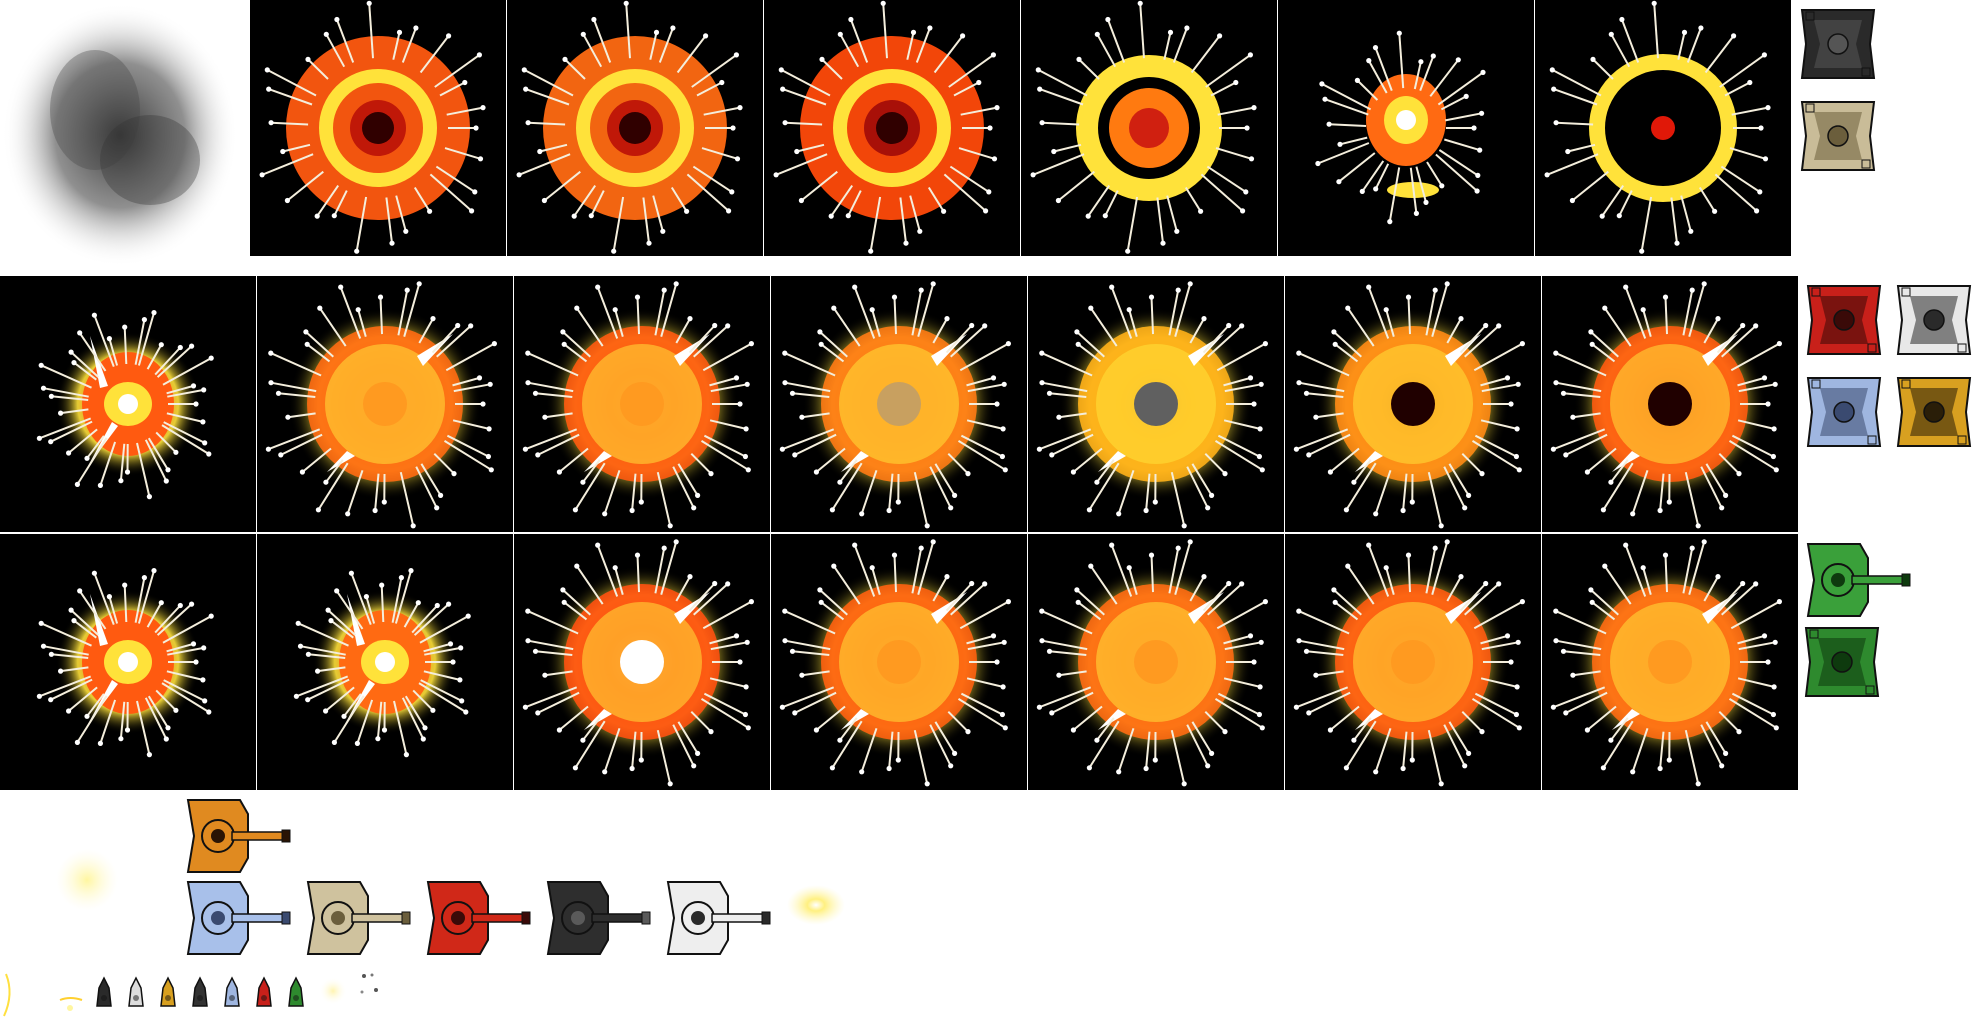 Image resolution: width=1980 pixels, height=1022 pixels. I want to click on explosion-frame-r1-f6, so click(1663, 128).